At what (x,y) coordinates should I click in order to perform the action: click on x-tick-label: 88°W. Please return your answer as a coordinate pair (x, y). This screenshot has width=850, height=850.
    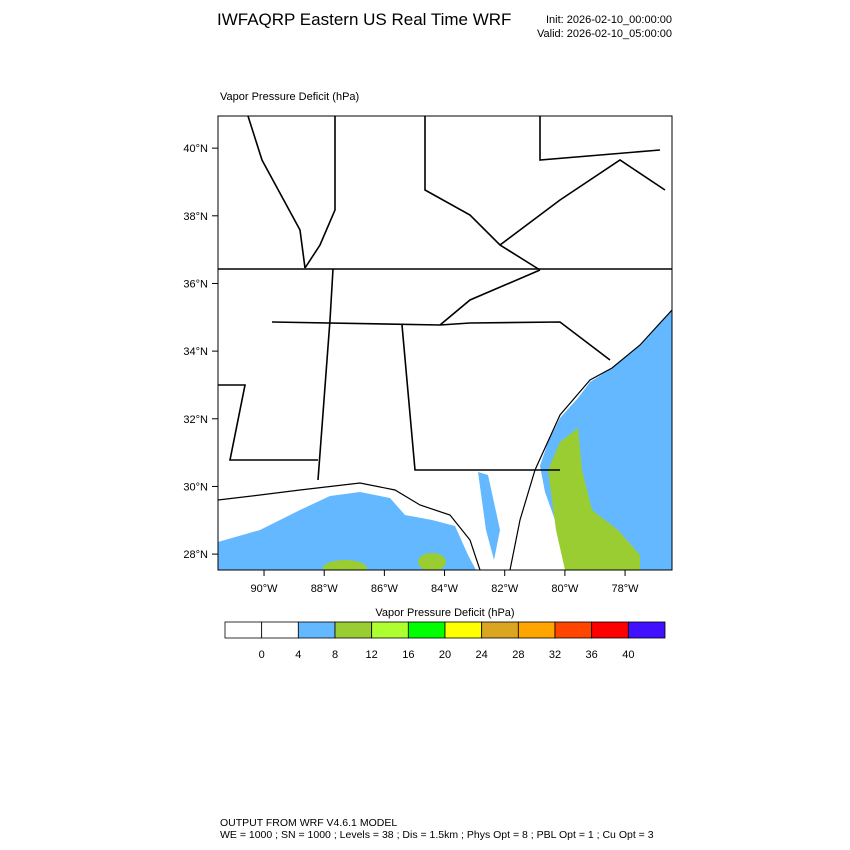
    Looking at the image, I should click on (325, 589).